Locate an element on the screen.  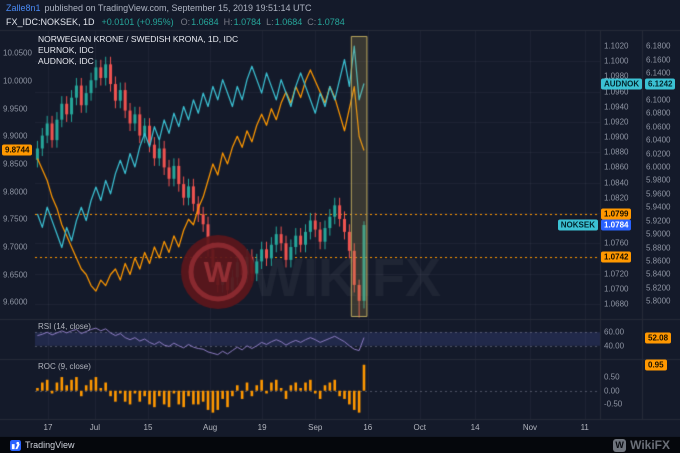
price-change: +0.0101 (+0.95%) is located at coordinates (137, 21).